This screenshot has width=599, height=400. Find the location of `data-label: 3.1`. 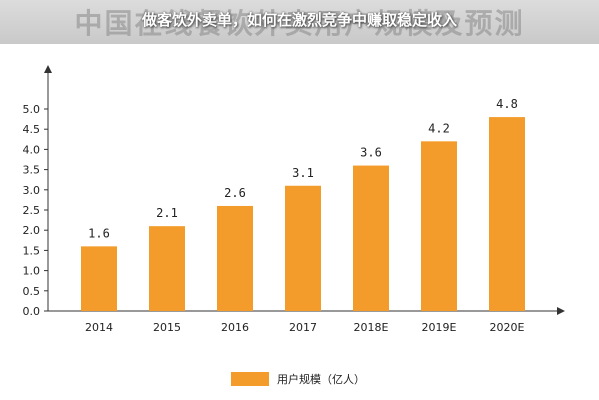

data-label: 3.1 is located at coordinates (303, 173).